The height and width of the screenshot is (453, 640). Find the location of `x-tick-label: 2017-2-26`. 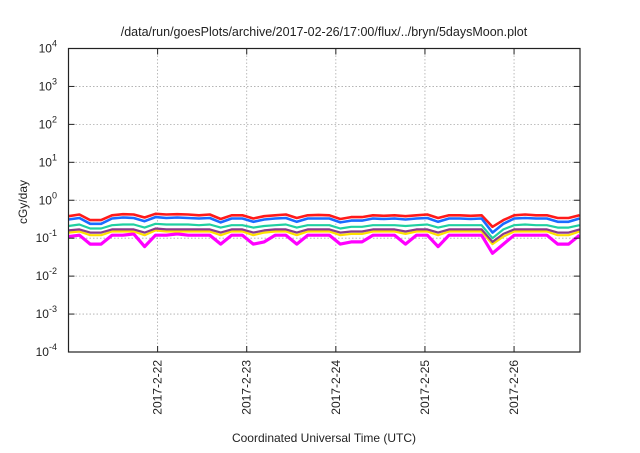

x-tick-label: 2017-2-26 is located at coordinates (514, 387).